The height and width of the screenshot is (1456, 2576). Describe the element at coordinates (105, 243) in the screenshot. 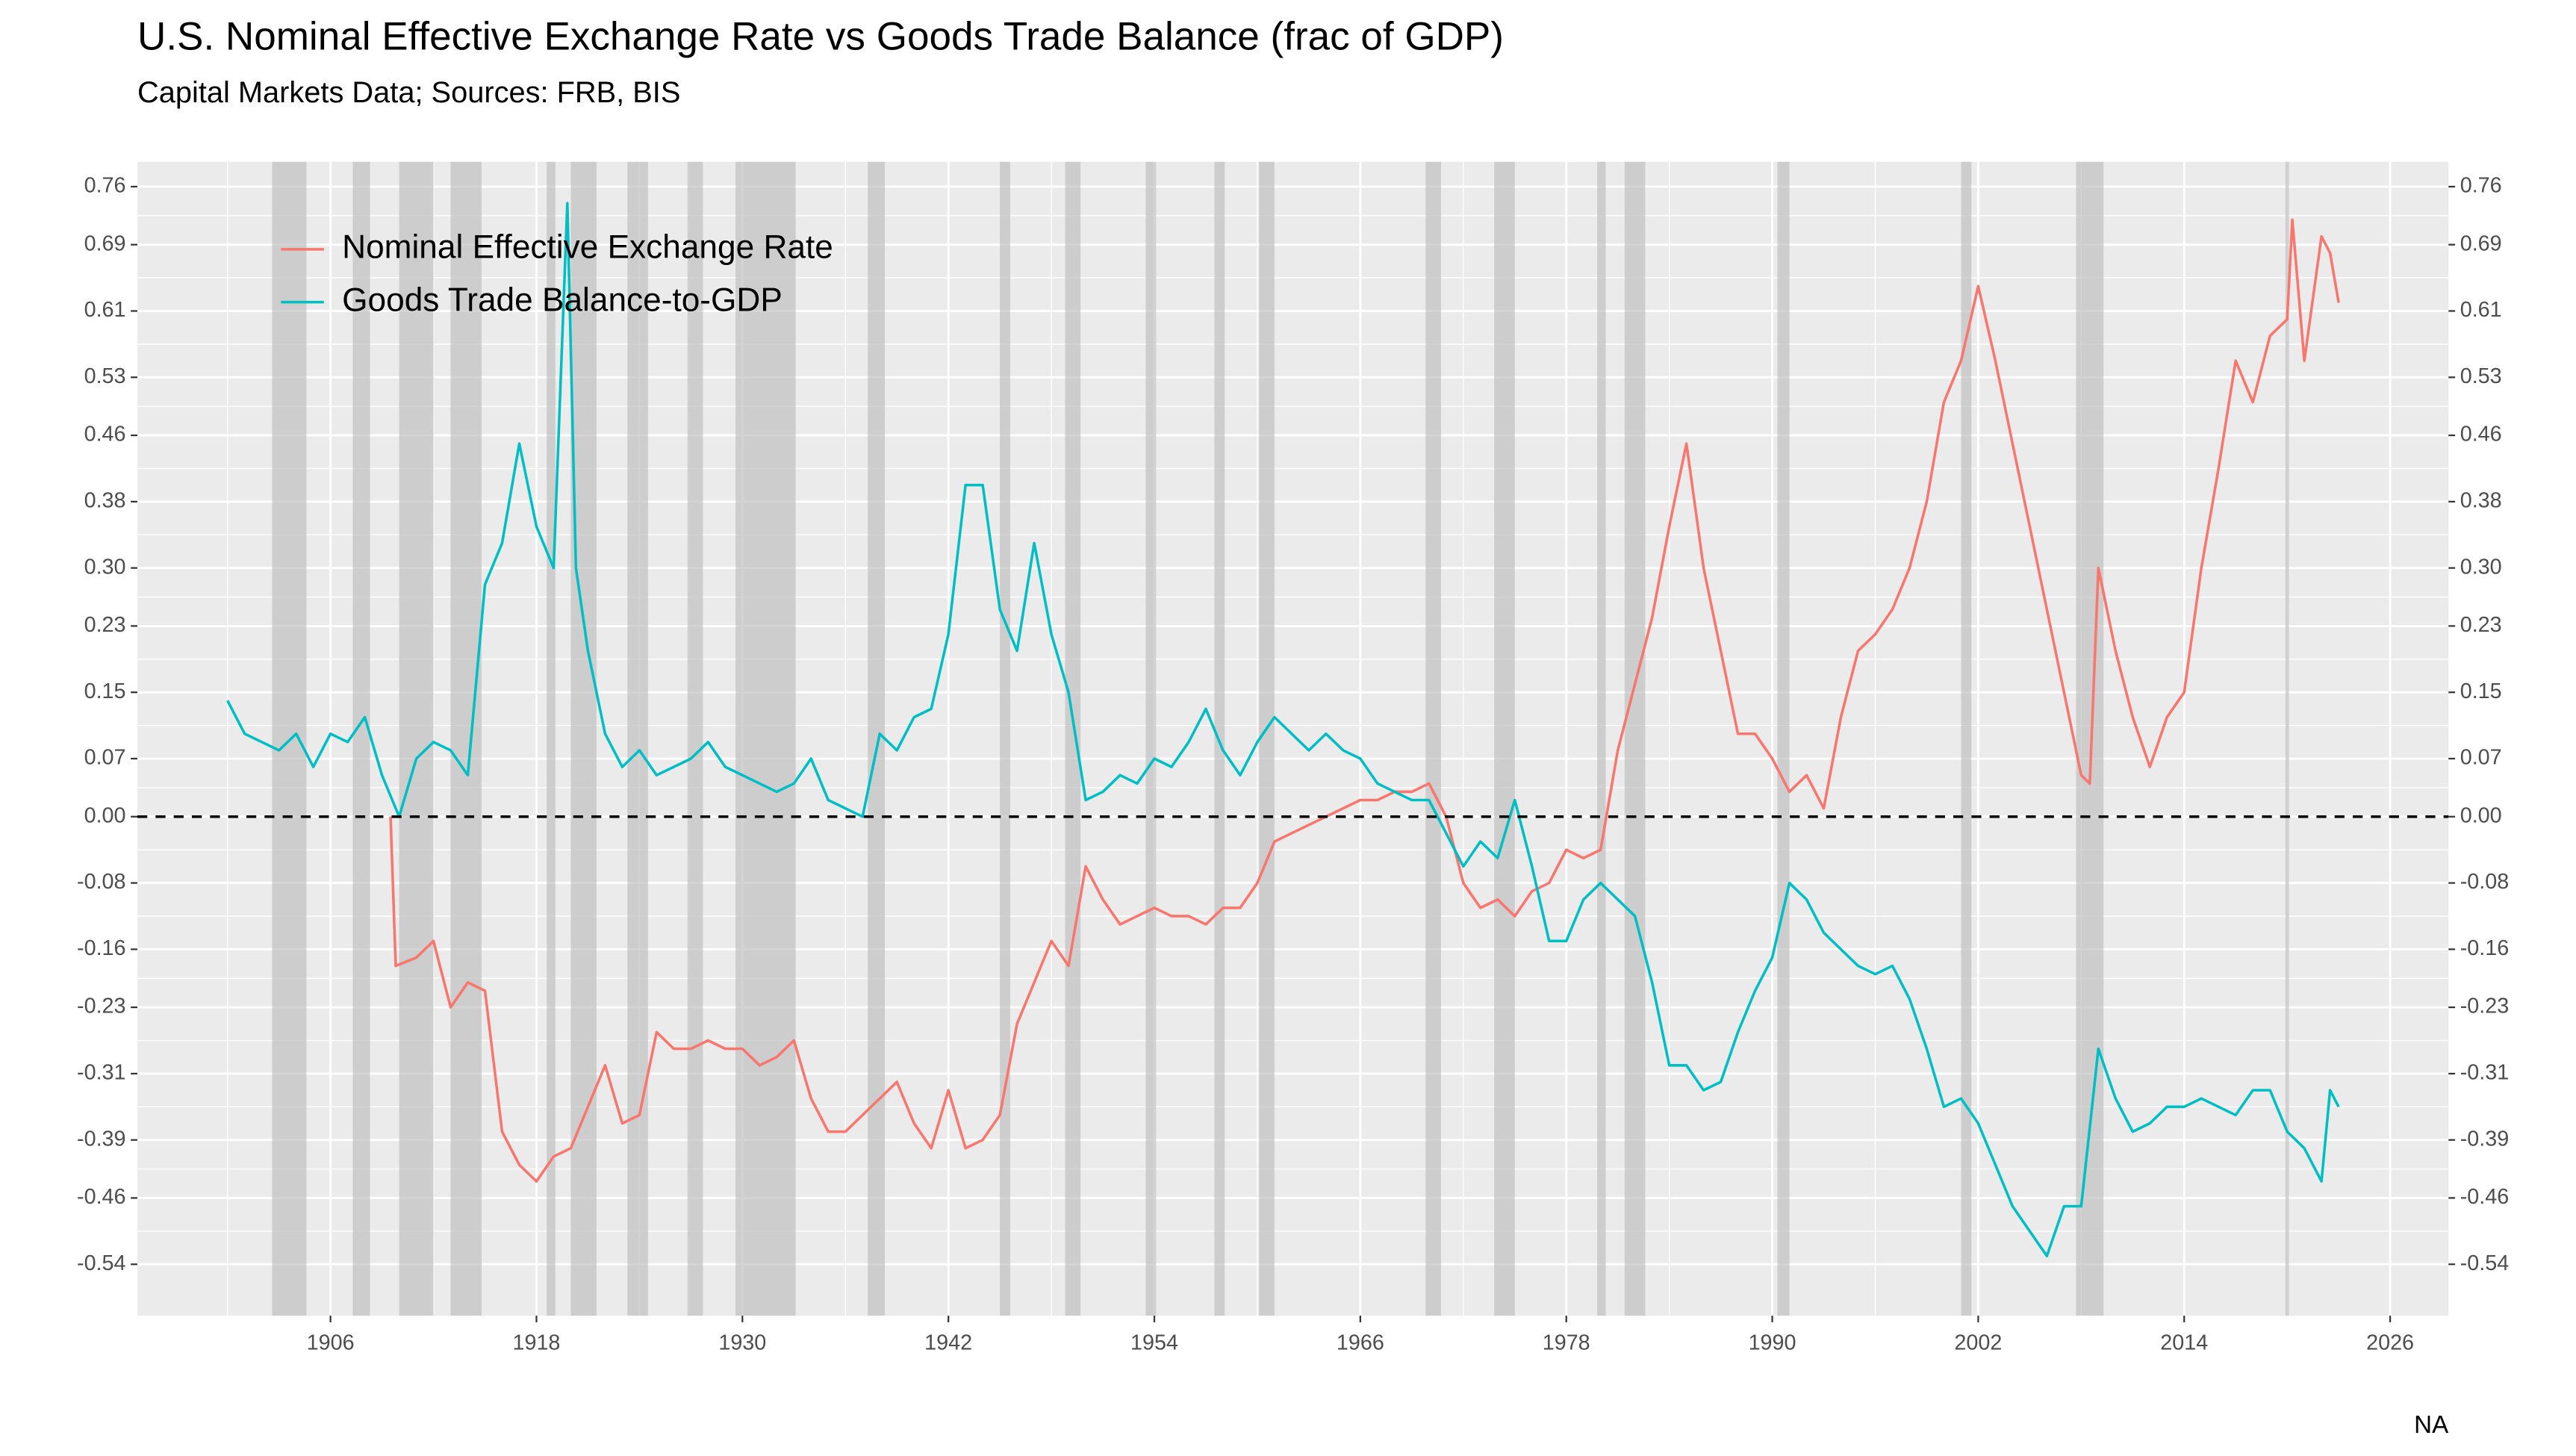

I see `y-tick-label: 0.69` at that location.